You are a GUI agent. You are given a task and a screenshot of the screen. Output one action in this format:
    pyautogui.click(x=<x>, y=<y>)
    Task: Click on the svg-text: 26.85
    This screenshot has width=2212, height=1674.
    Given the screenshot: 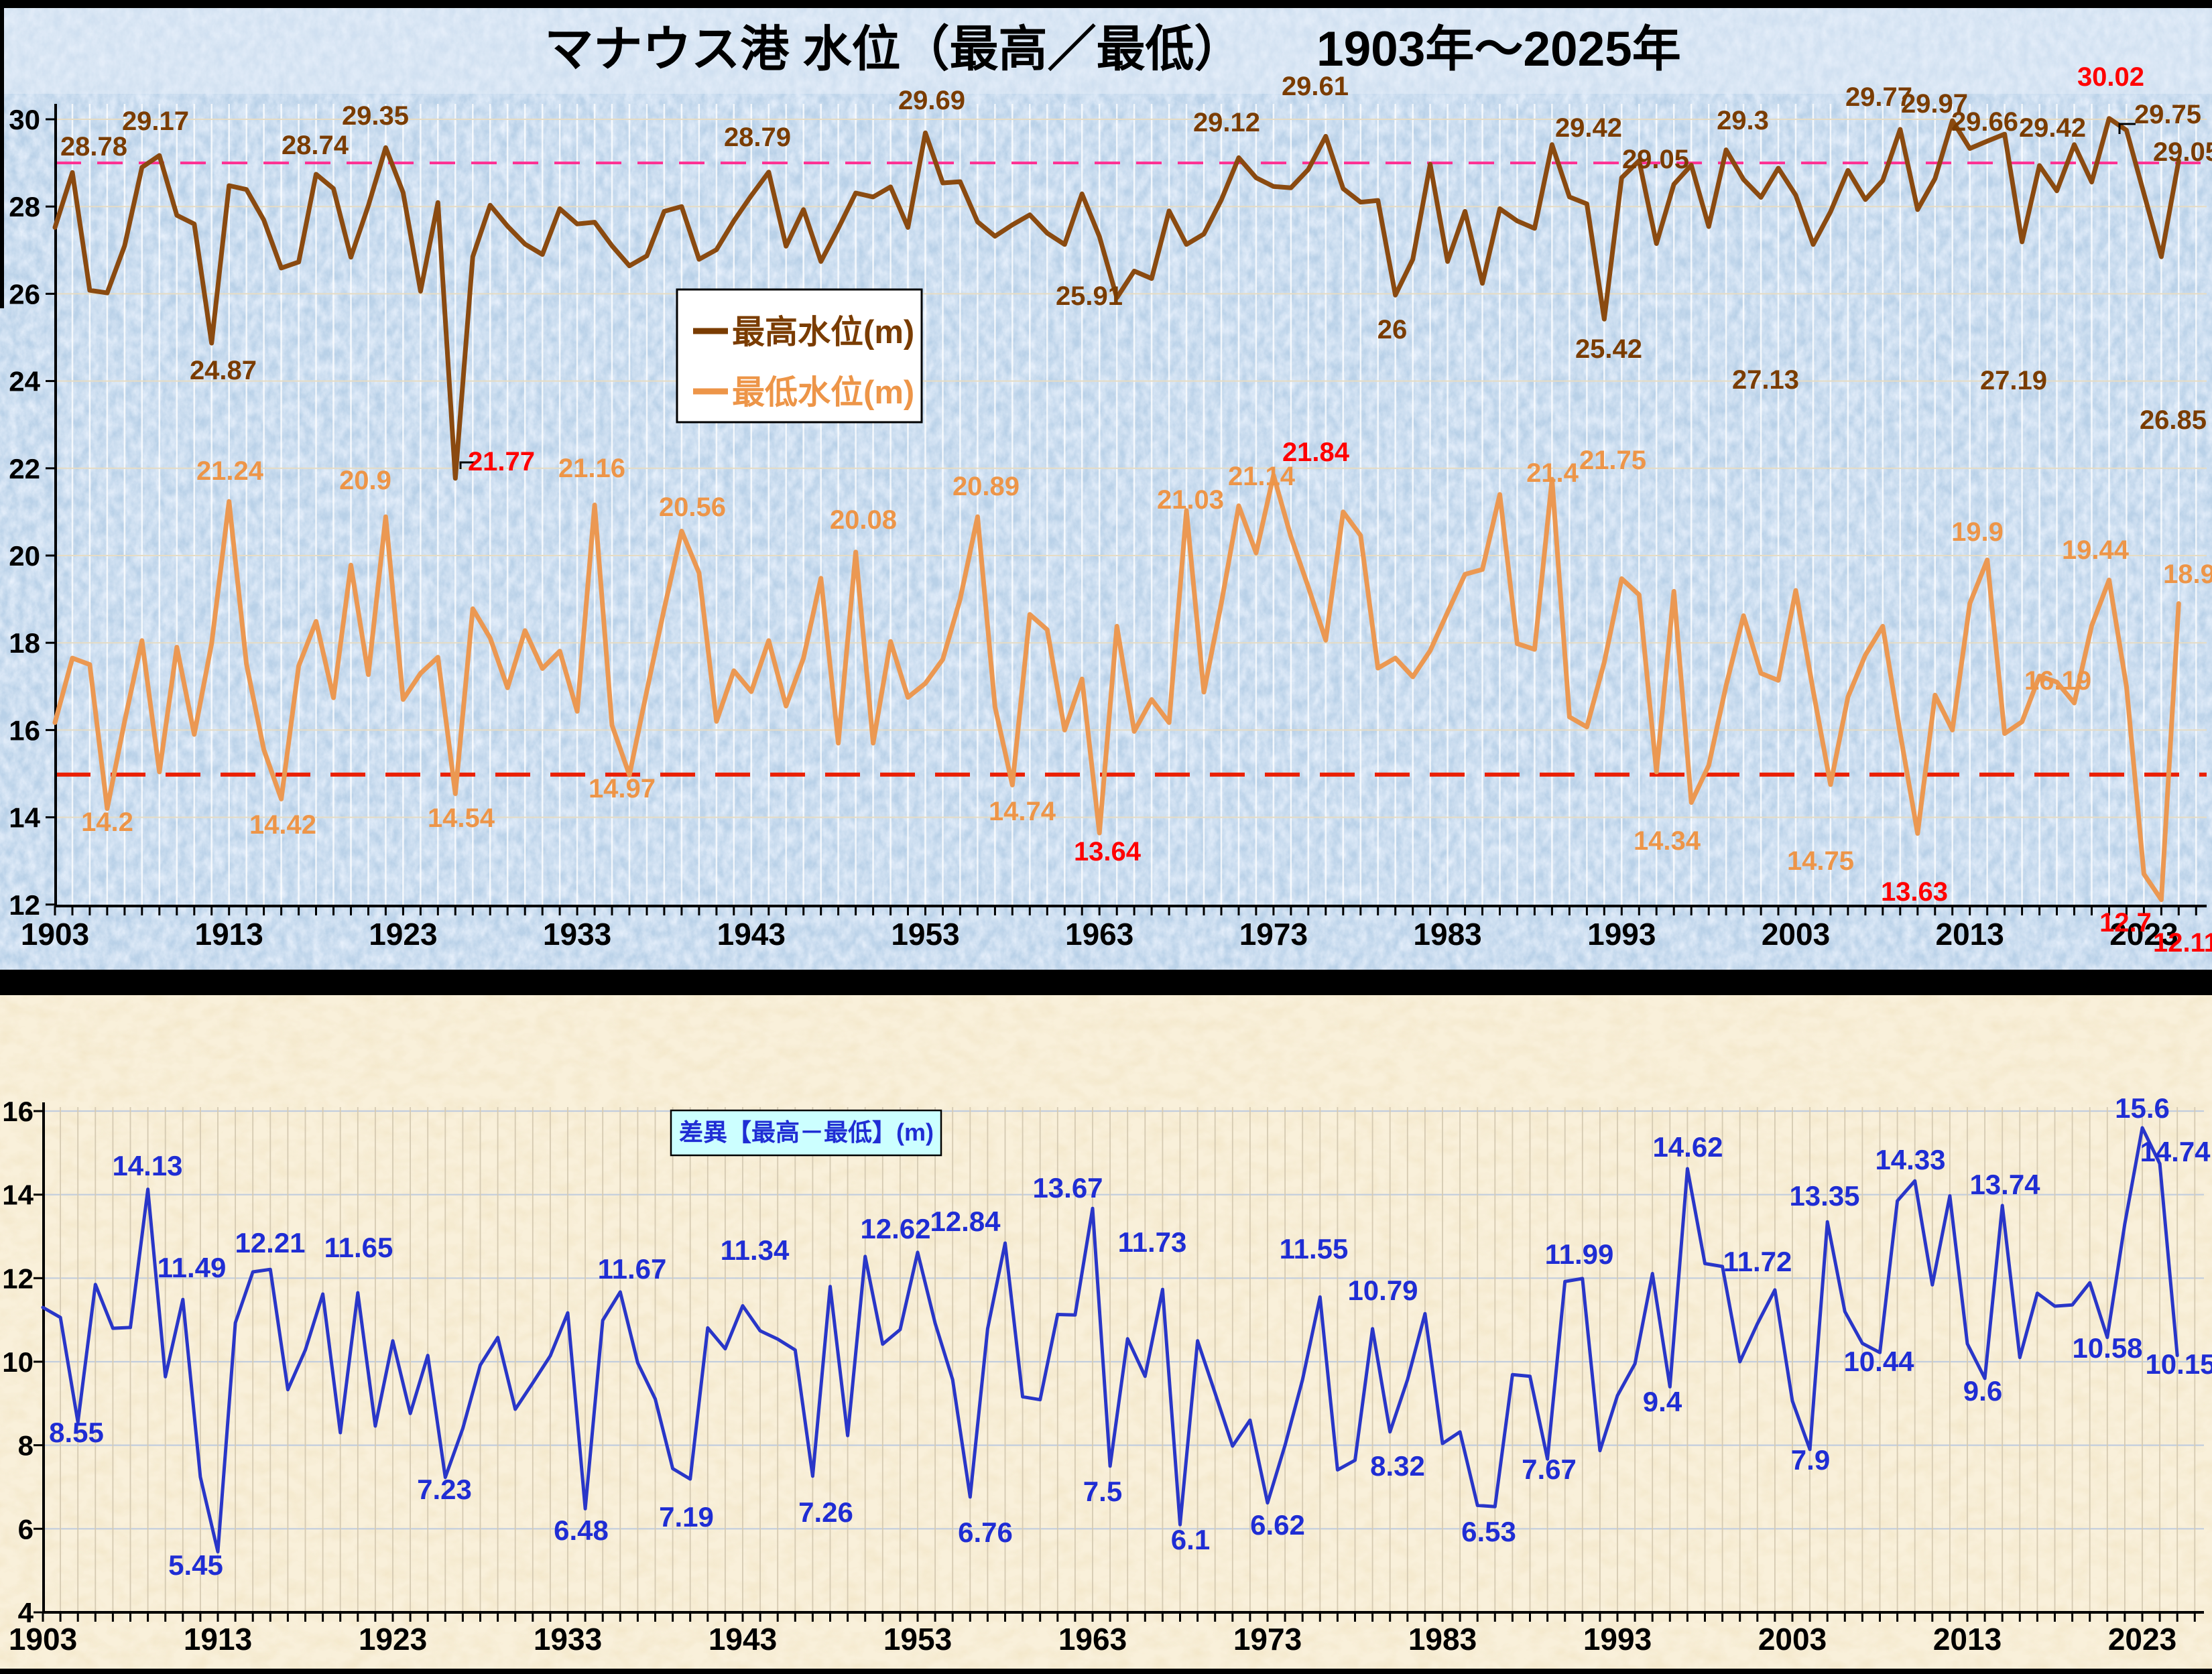 What is the action you would take?
    pyautogui.click(x=2173, y=420)
    